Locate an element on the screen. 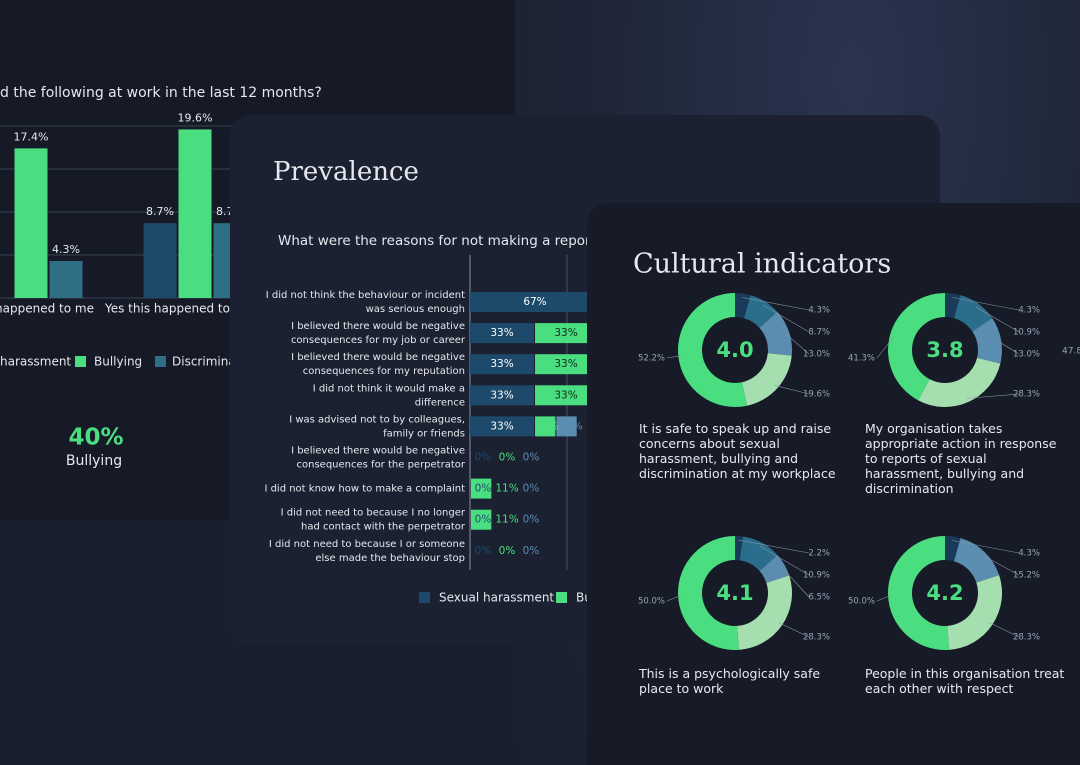 The height and width of the screenshot is (765, 1080). donut-label: 2.2% is located at coordinates (819, 554).